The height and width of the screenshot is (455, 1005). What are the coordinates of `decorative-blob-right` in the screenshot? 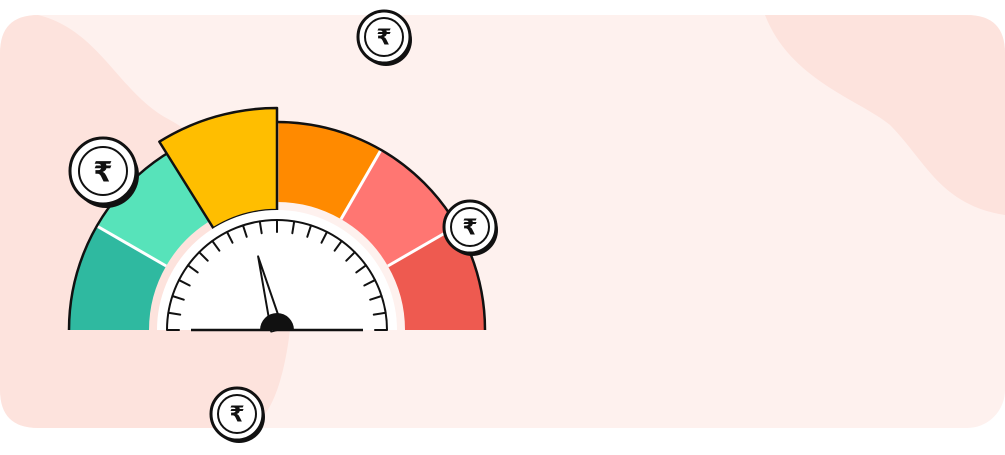 It's located at (885, 115).